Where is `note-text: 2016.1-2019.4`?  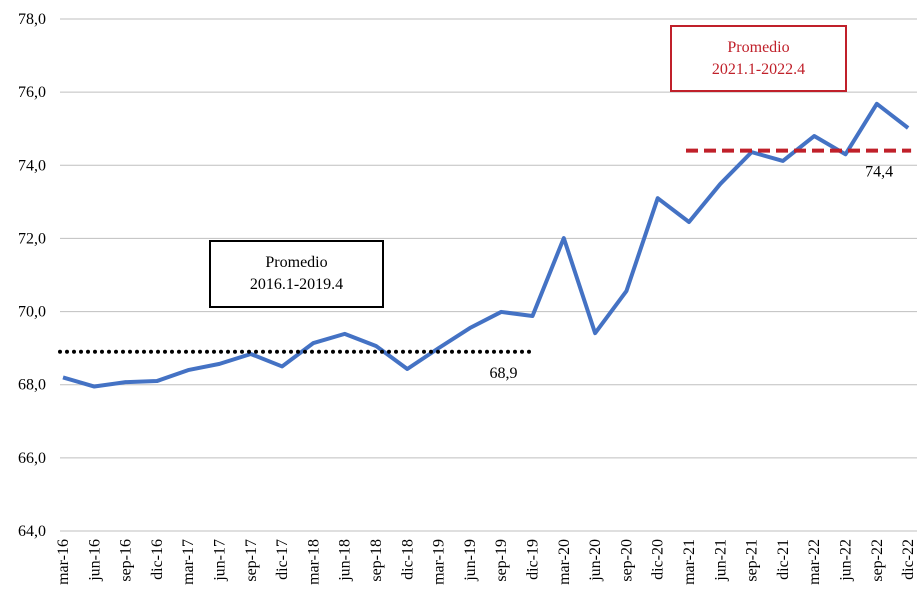 note-text: 2016.1-2019.4 is located at coordinates (296, 284).